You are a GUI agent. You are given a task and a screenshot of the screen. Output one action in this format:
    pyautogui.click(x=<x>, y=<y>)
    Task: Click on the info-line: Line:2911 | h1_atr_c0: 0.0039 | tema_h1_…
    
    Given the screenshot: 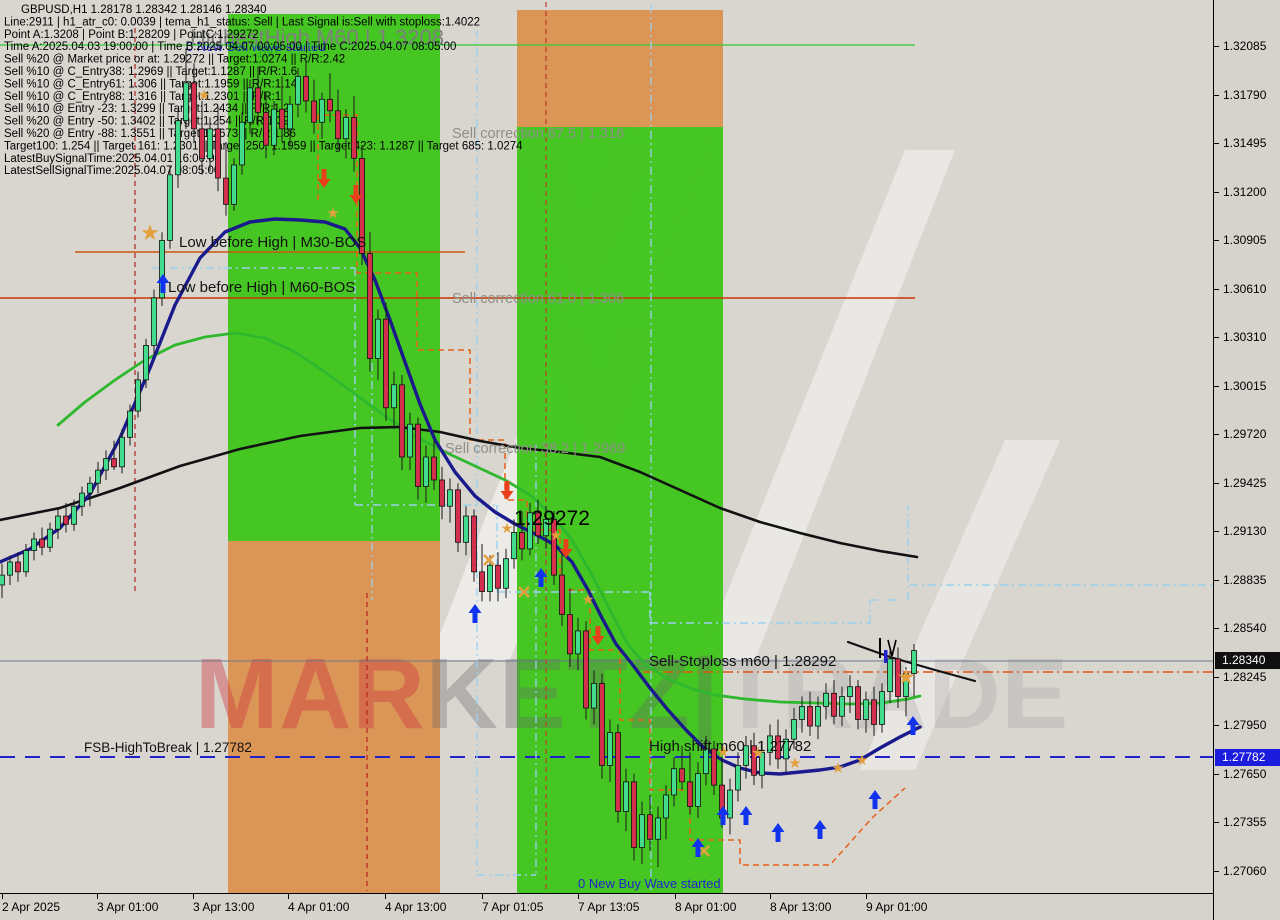 What is the action you would take?
    pyautogui.click(x=242, y=22)
    